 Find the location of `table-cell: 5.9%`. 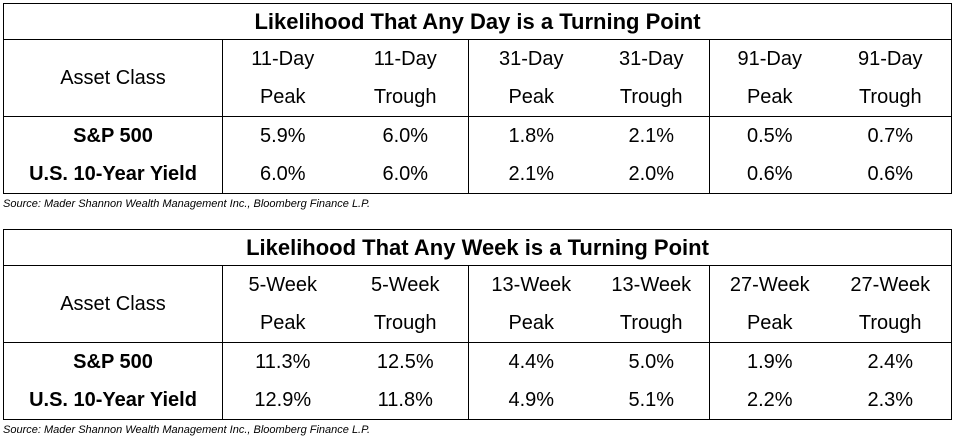

table-cell: 5.9% is located at coordinates (282, 135).